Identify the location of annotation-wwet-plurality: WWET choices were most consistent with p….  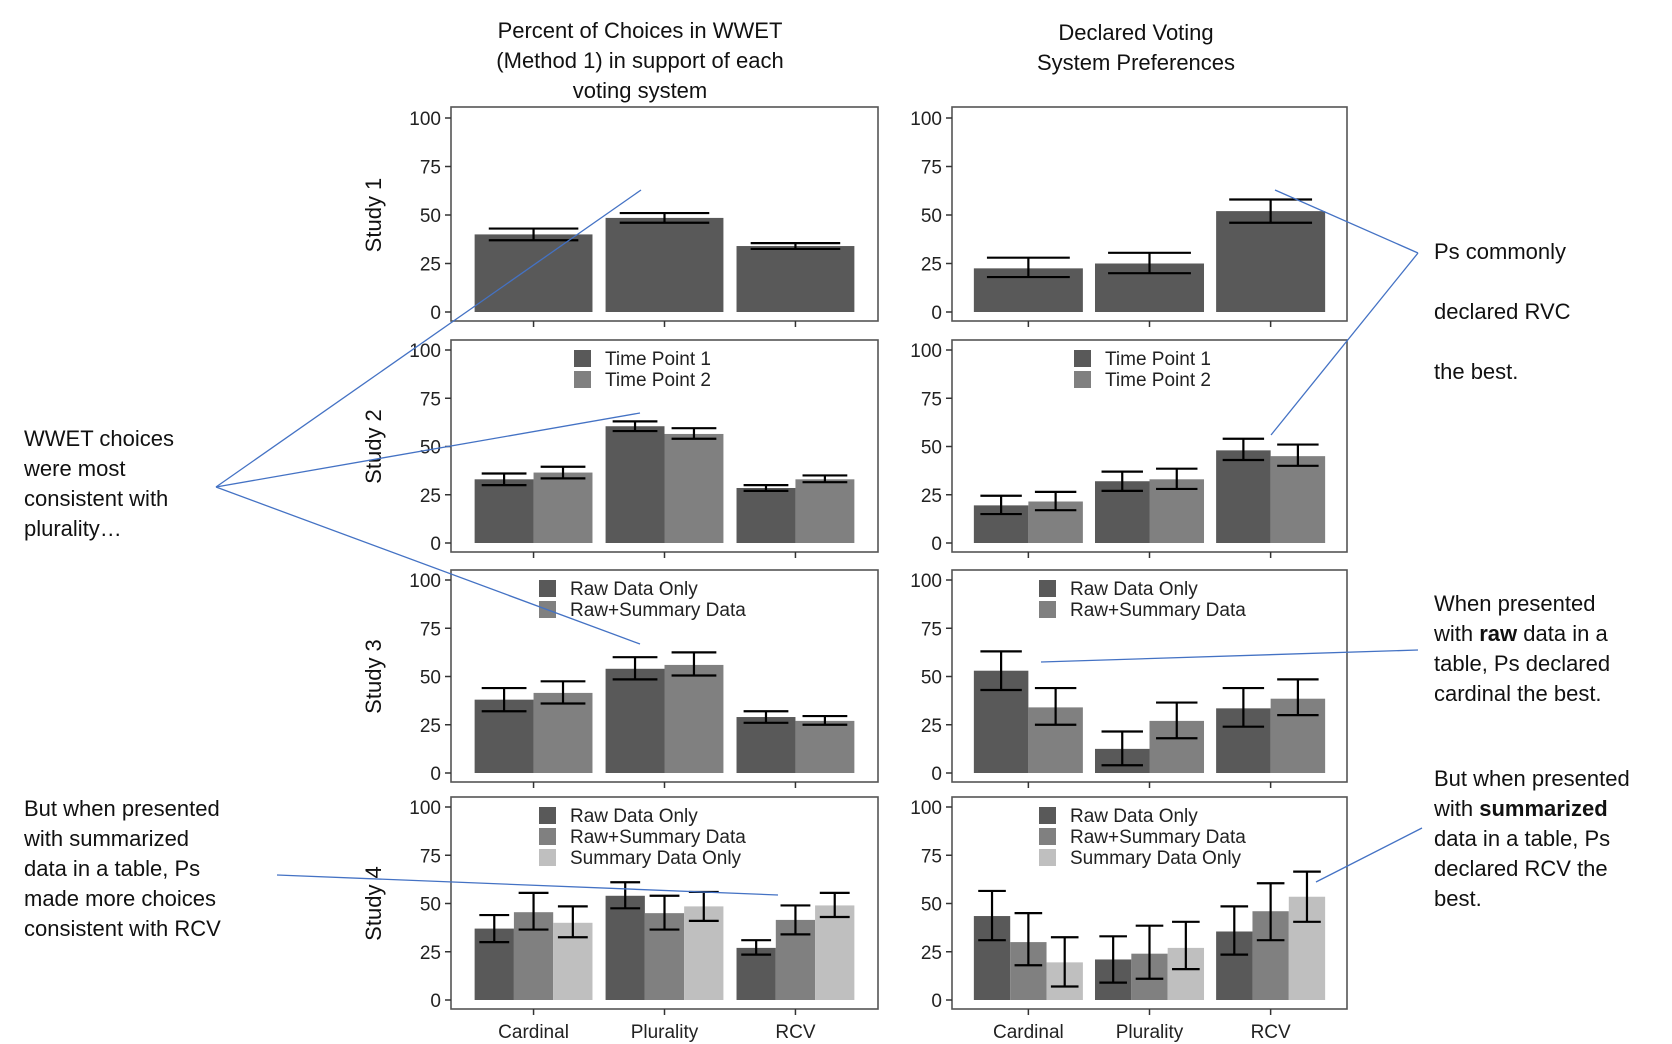
(99, 483).